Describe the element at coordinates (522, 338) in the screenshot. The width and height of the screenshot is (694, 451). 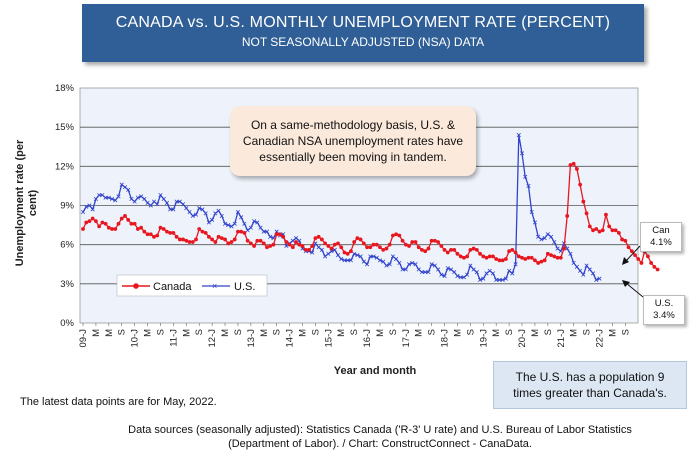
I see `x-tick-label: 20-J` at that location.